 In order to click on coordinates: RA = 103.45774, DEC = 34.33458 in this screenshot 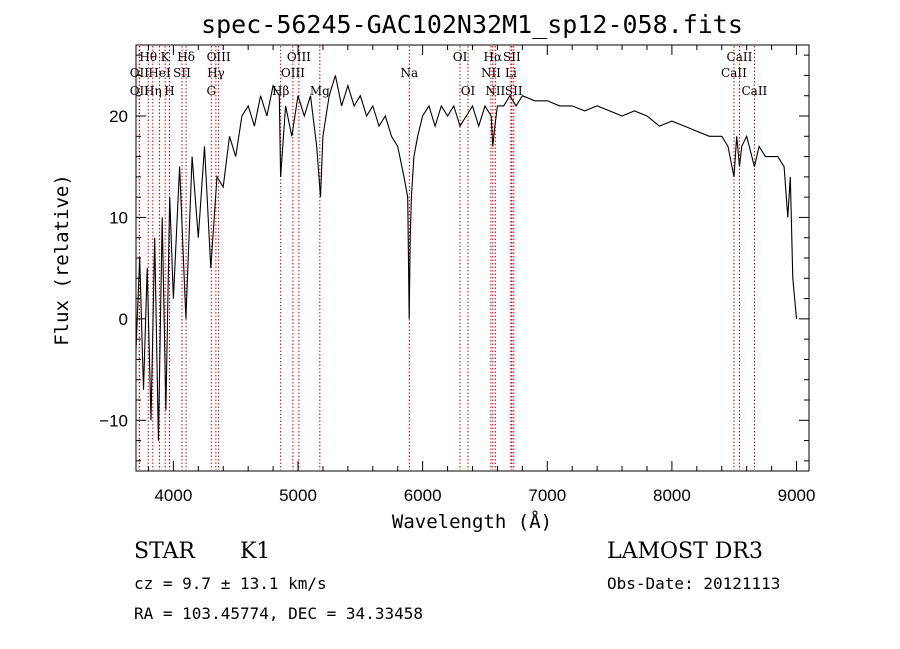, I will do `click(278, 613)`.